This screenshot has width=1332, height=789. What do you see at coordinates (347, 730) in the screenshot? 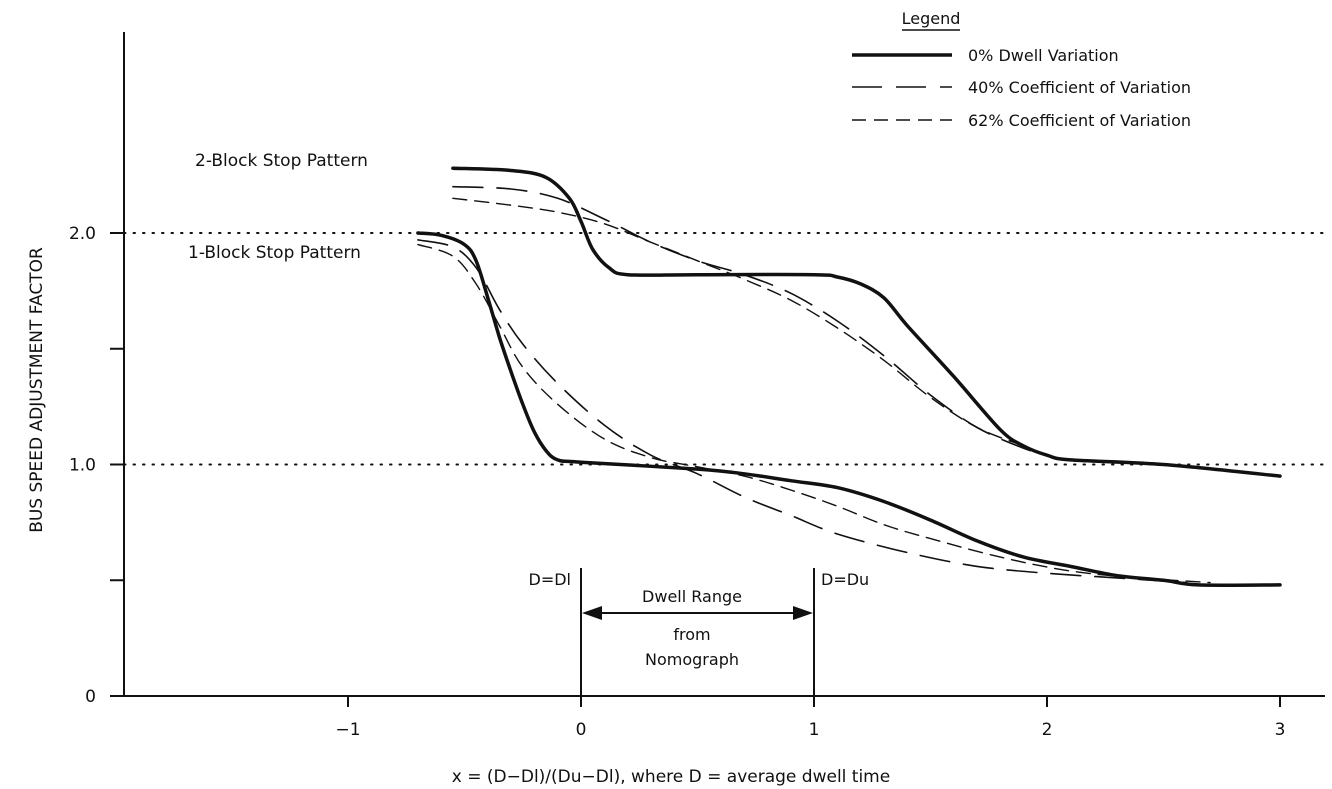
I see `x-tick-label: −1` at bounding box center [347, 730].